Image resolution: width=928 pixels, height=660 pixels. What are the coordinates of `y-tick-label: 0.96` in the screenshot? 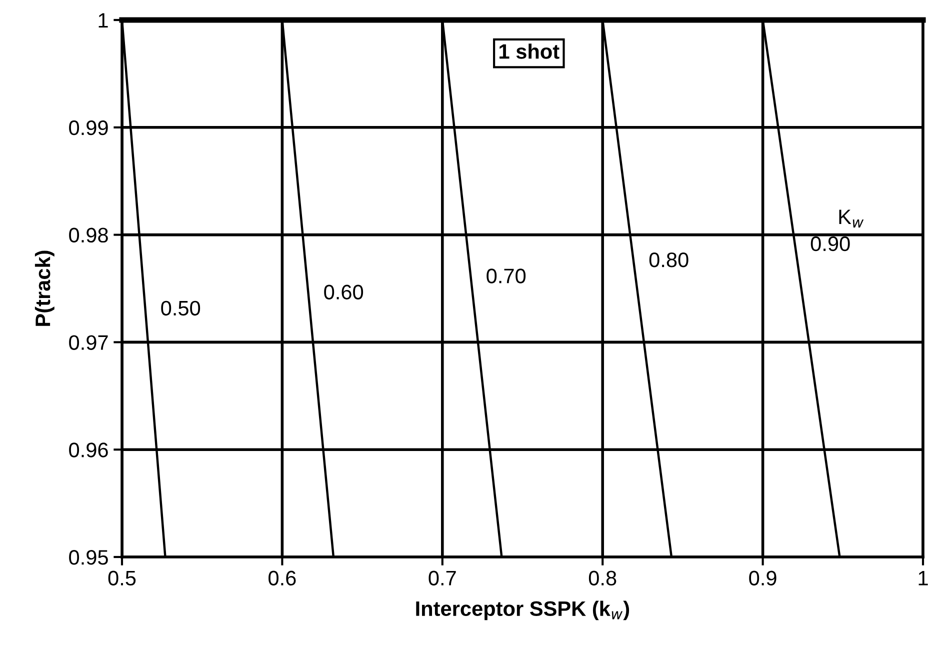 It's located at (88, 450).